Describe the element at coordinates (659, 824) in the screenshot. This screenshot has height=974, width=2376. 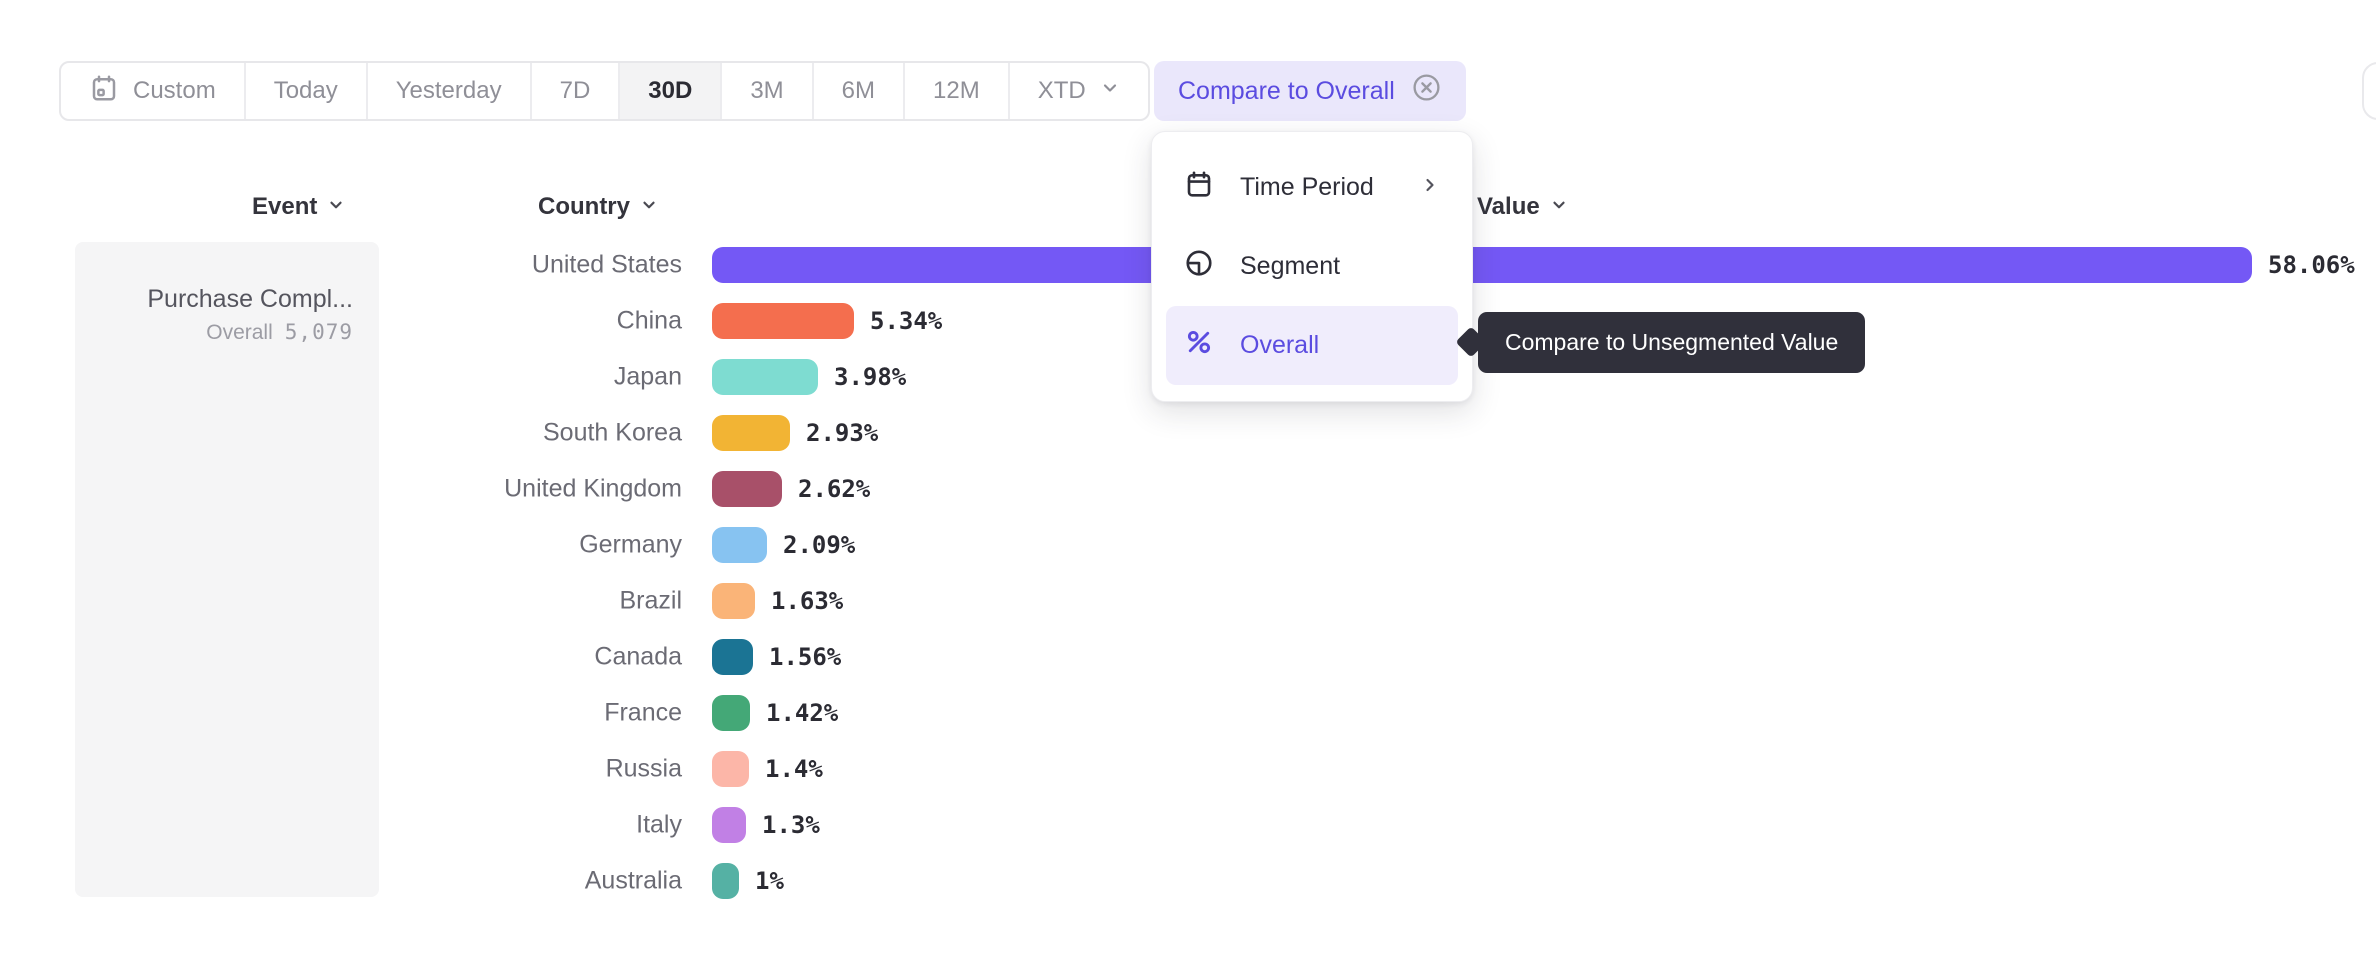
I see `country-label: Italy` at that location.